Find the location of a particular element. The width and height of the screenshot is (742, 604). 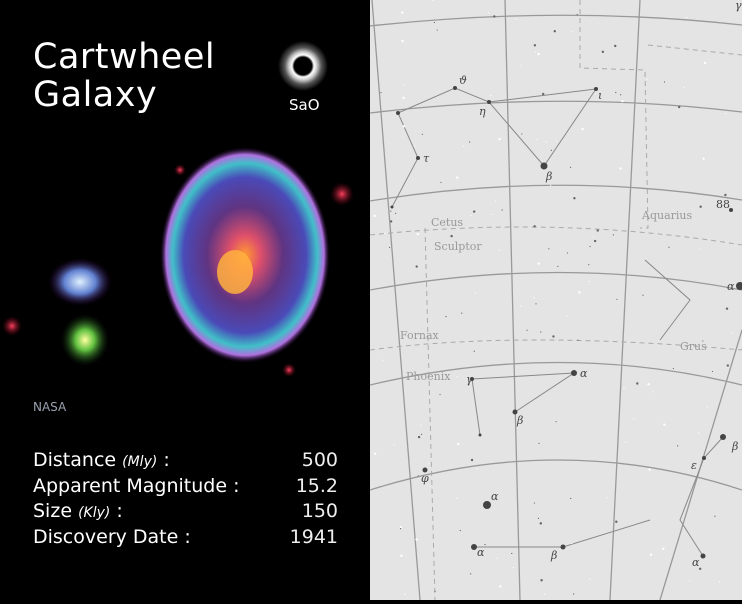

constellation-label: Grus is located at coordinates (693, 346).